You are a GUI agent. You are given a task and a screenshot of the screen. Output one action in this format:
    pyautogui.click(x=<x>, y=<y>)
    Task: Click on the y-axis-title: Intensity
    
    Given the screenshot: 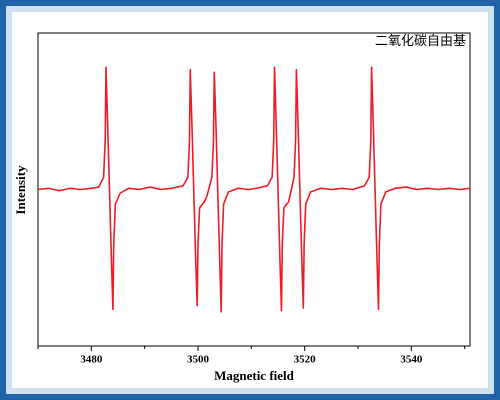 What is the action you would take?
    pyautogui.click(x=20, y=190)
    